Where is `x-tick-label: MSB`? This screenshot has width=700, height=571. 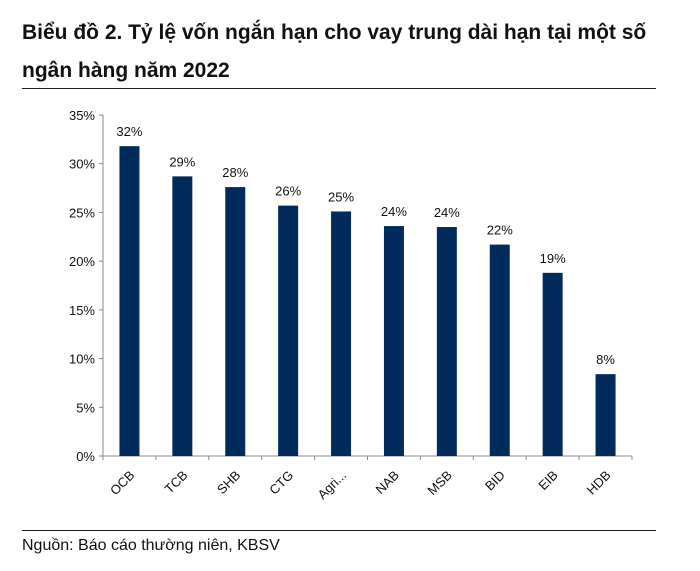 x-tick-label: MSB is located at coordinates (439, 483).